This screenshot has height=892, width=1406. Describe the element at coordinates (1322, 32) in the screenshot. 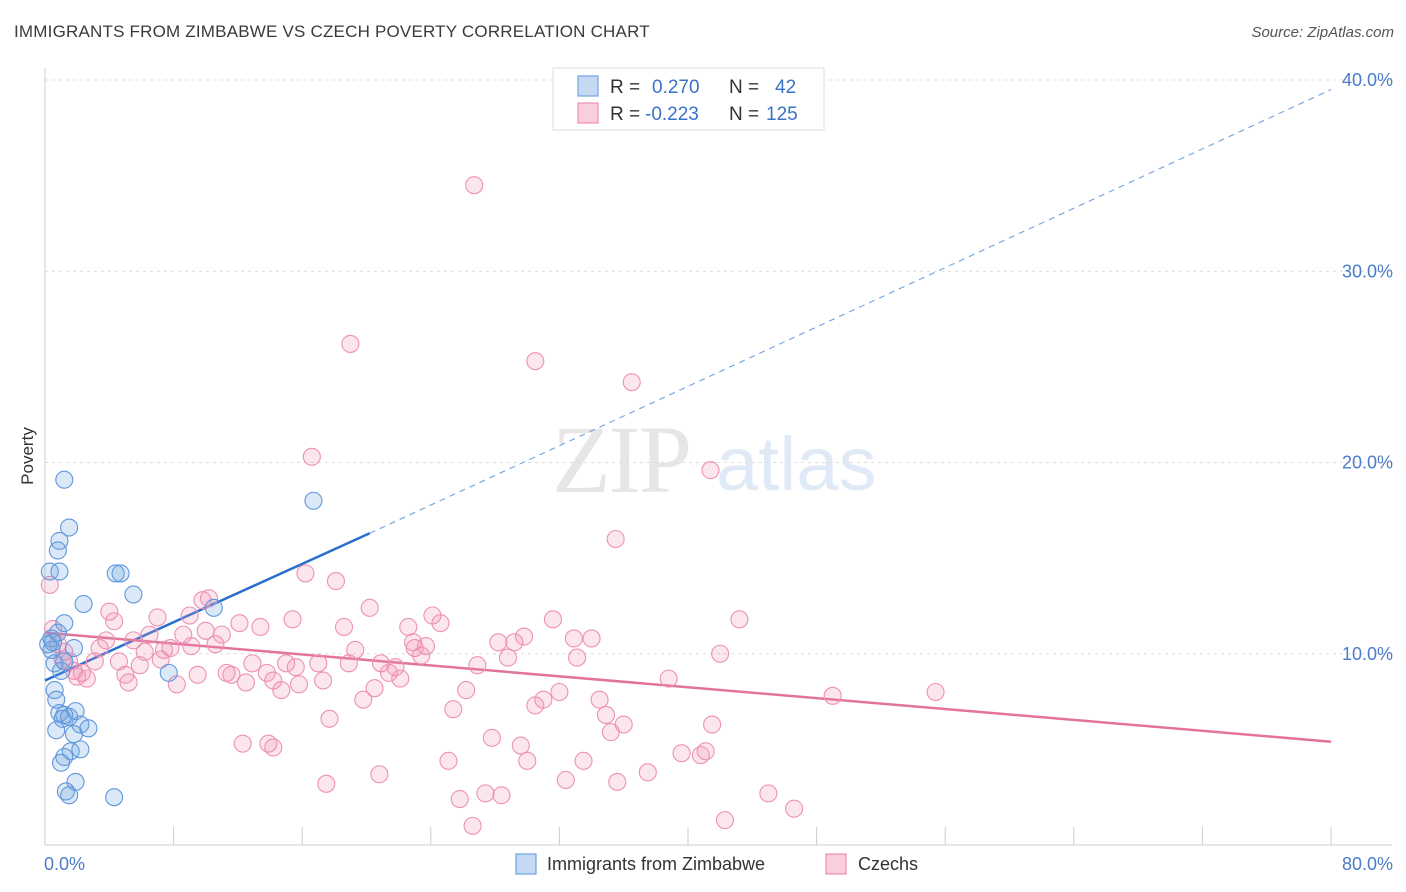

I see `source-label: Source: ZipAtlas.com` at that location.